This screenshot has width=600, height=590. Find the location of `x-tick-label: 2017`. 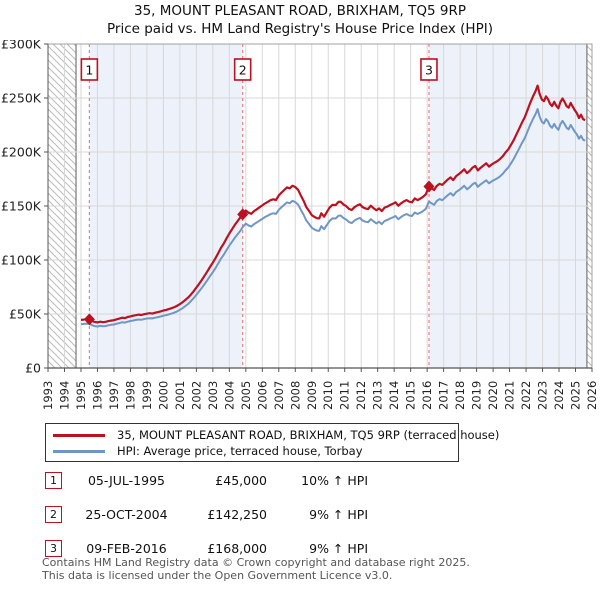

x-tick-label: 2017 is located at coordinates (444, 395).